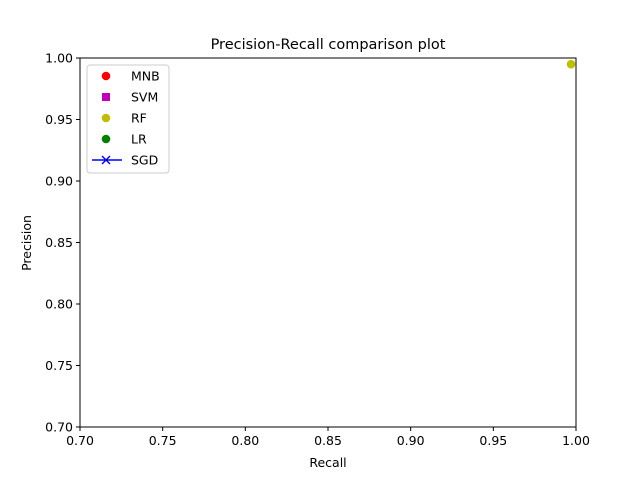  Describe the element at coordinates (130, 76) in the screenshot. I see `legend-item-mnb: MNB` at that location.